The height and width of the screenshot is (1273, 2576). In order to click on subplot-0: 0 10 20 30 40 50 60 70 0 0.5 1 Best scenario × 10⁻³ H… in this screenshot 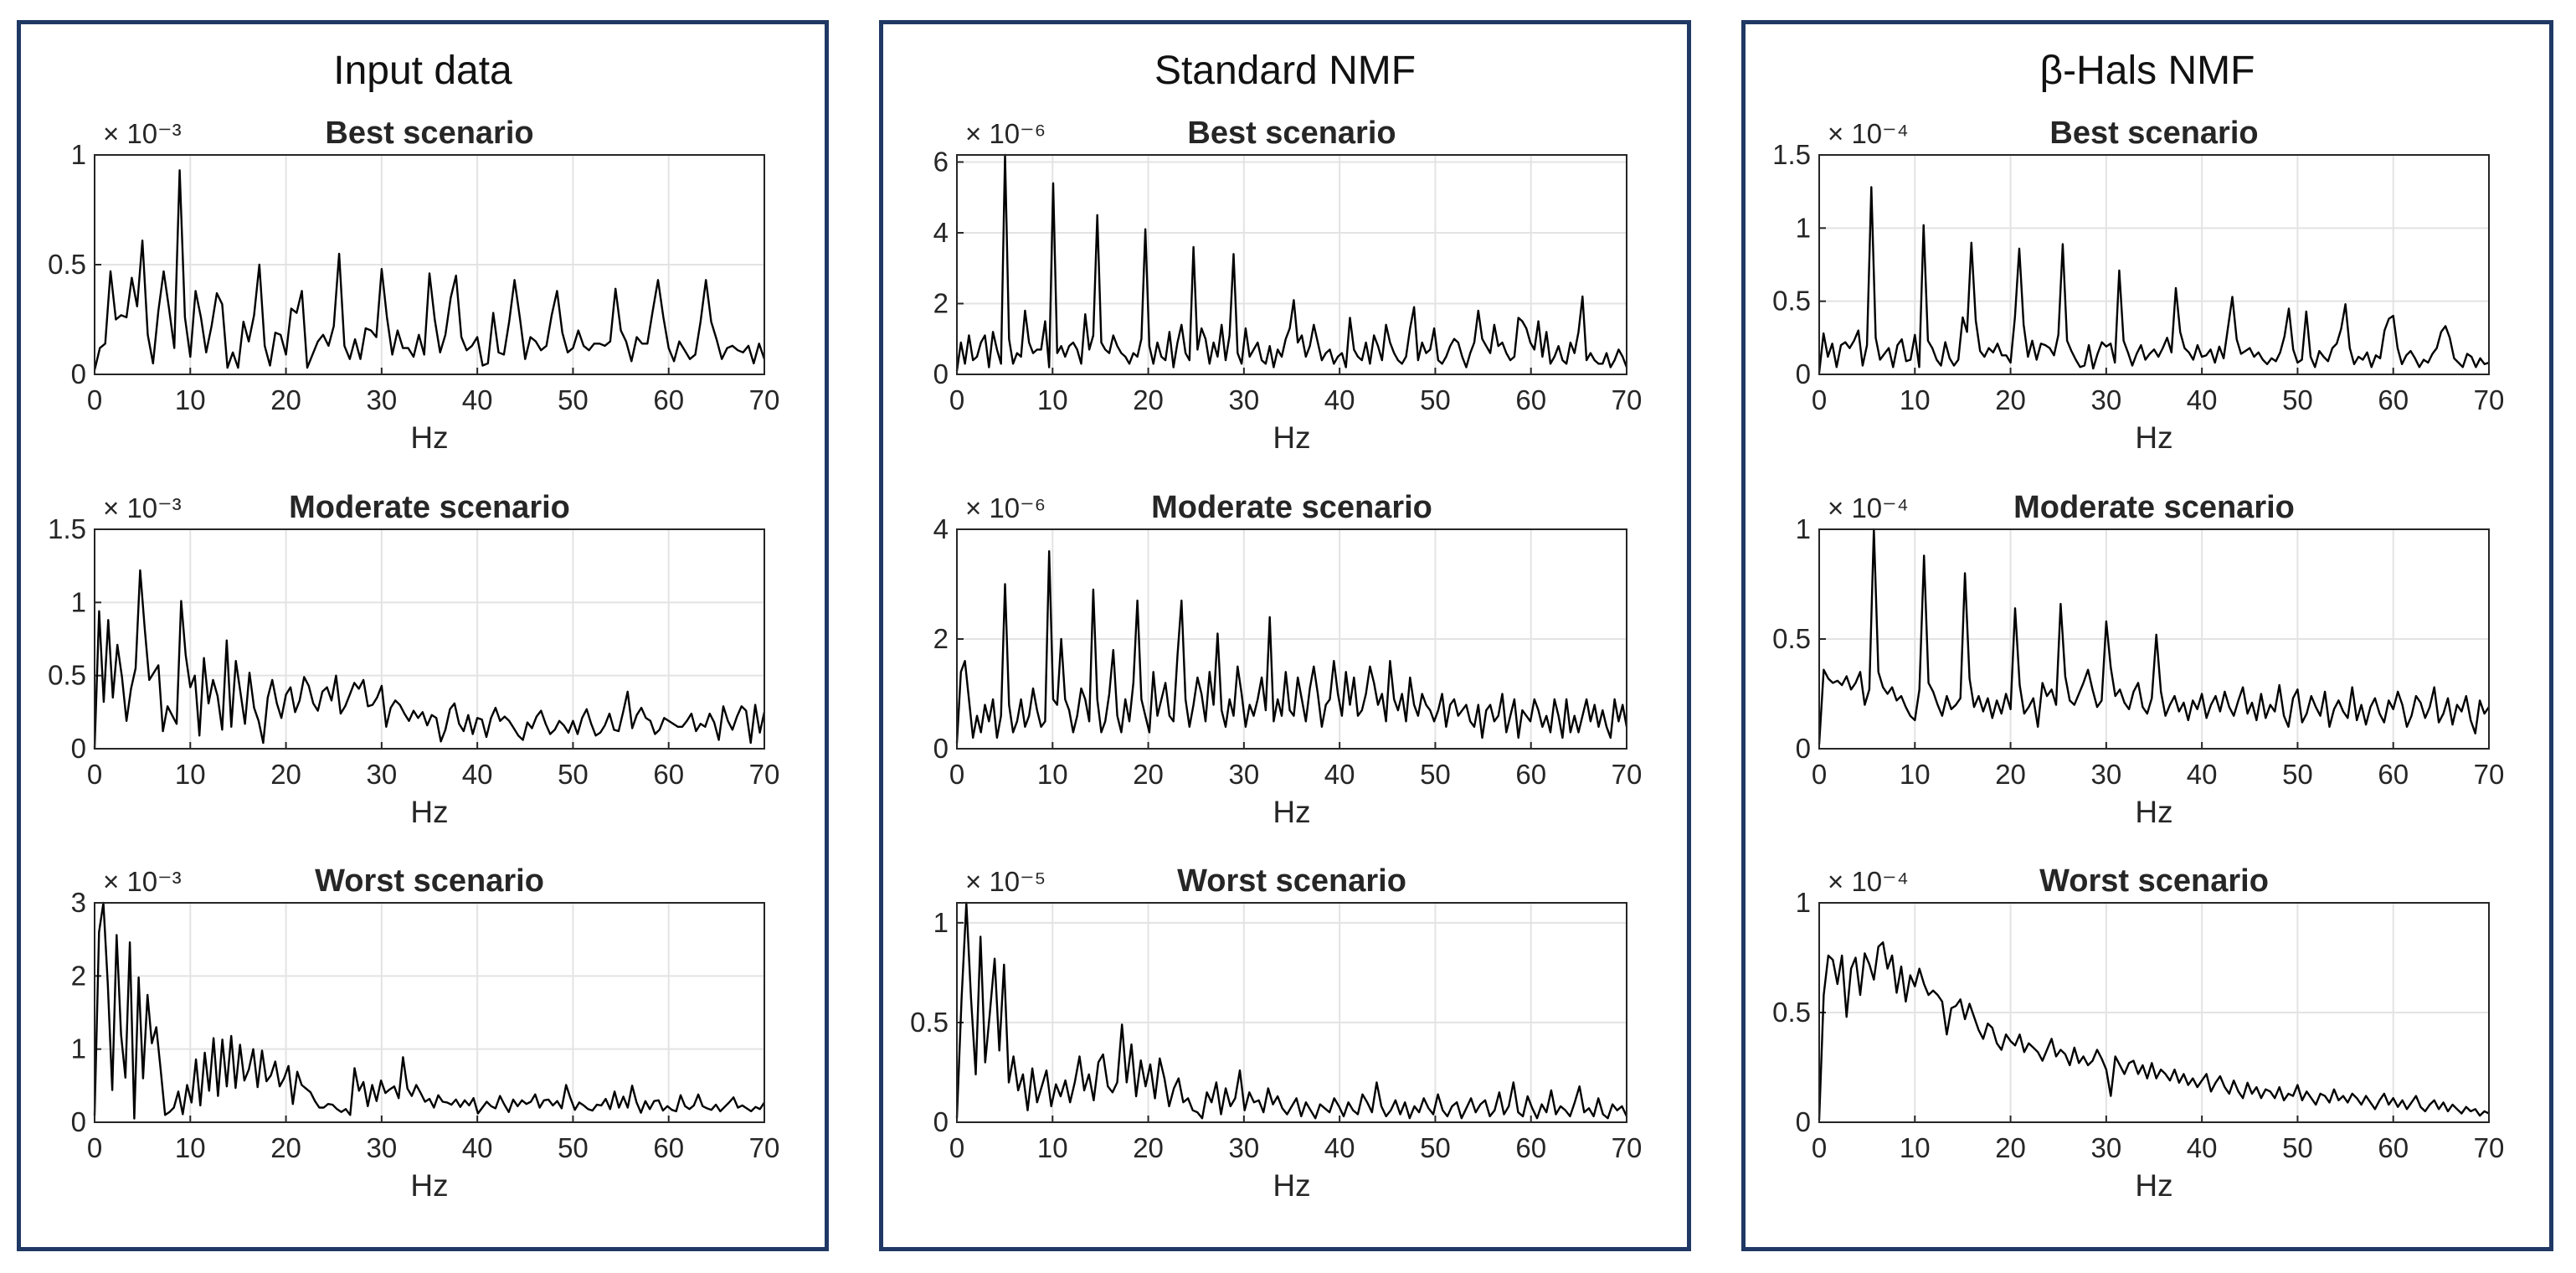, I will do `click(414, 285)`.